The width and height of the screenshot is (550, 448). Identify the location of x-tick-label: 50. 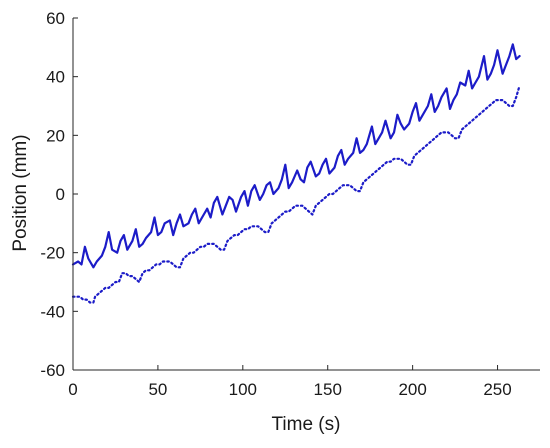
(157, 389).